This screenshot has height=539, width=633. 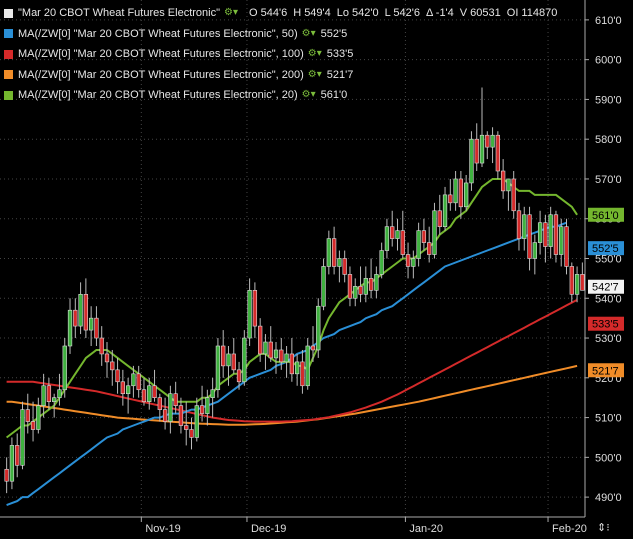 I want to click on ohlc-δ: Δ -1'4, so click(x=439, y=13).